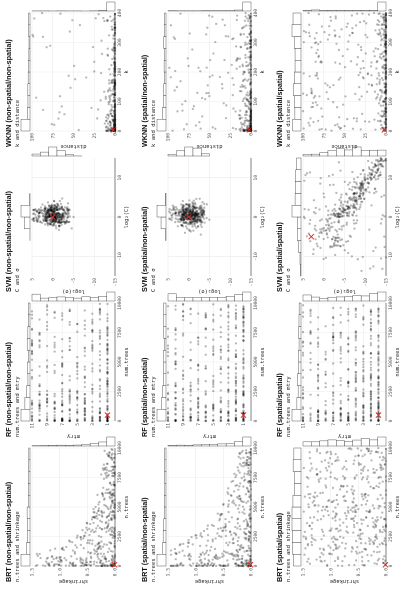 The image size is (405, 593). I want to click on marginal-bar-x, so click(27, 222).